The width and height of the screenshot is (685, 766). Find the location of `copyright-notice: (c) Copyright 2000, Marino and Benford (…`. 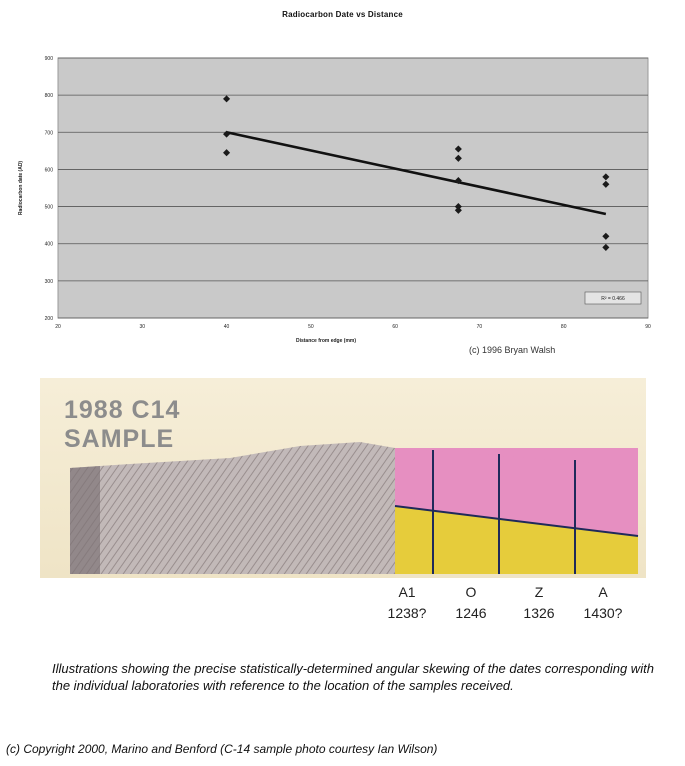

copyright-notice: (c) Copyright 2000, Marino and Benford (… is located at coordinates (222, 749).